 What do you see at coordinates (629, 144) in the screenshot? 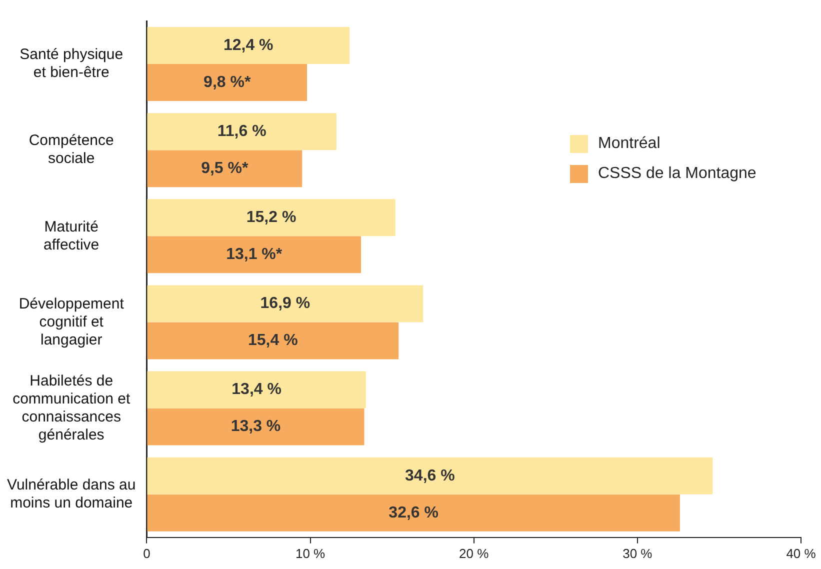
I see `legend-label: Montréal` at bounding box center [629, 144].